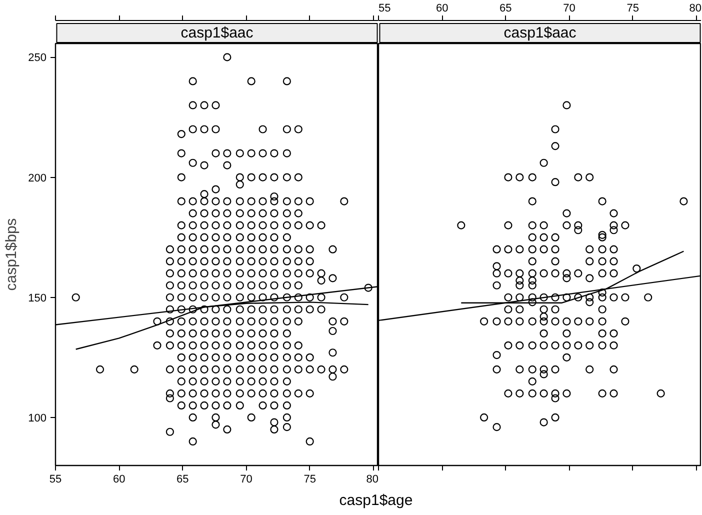 This screenshot has height=515, width=702. I want to click on y-tick-label: 250, so click(37, 58).